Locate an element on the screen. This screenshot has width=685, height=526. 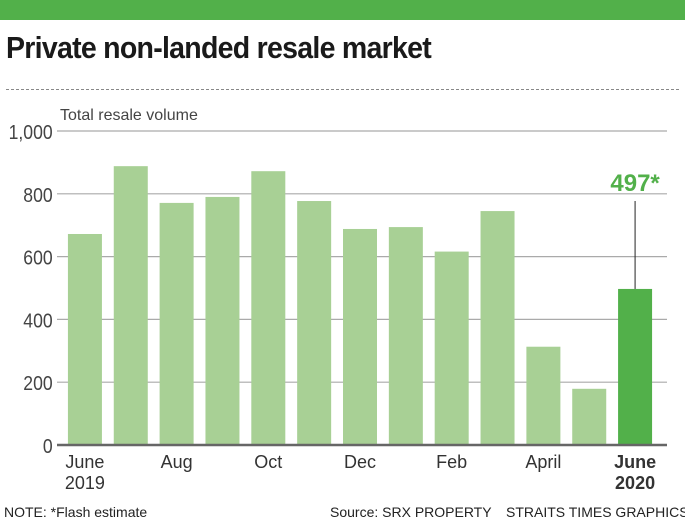
y-tick-label: 1,000 is located at coordinates (31, 132).